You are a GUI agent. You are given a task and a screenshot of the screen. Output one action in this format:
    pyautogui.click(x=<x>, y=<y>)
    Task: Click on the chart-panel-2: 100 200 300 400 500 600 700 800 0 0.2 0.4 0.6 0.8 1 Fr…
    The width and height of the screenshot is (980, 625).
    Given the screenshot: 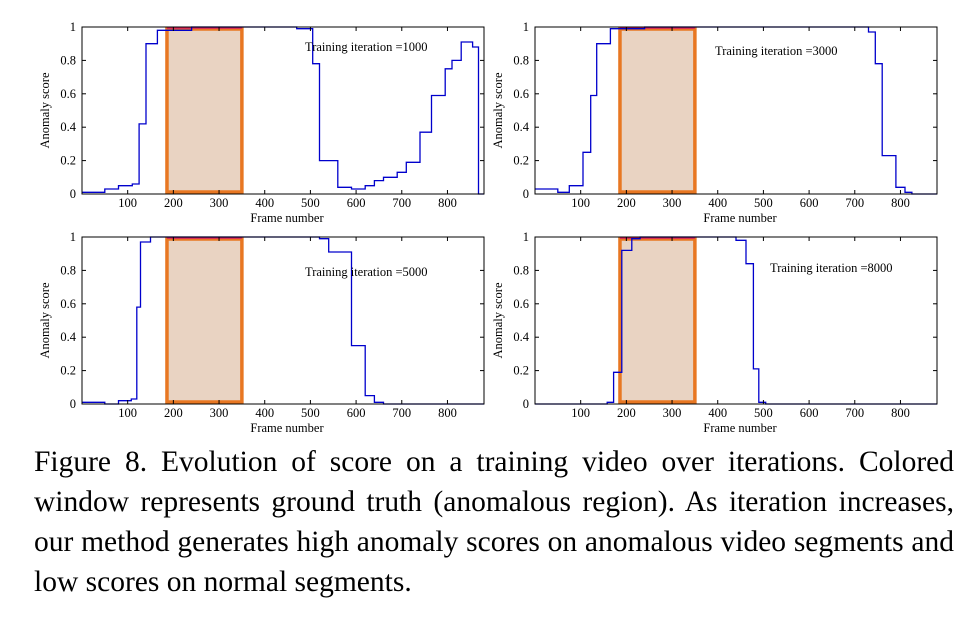 What is the action you would take?
    pyautogui.click(x=714, y=122)
    